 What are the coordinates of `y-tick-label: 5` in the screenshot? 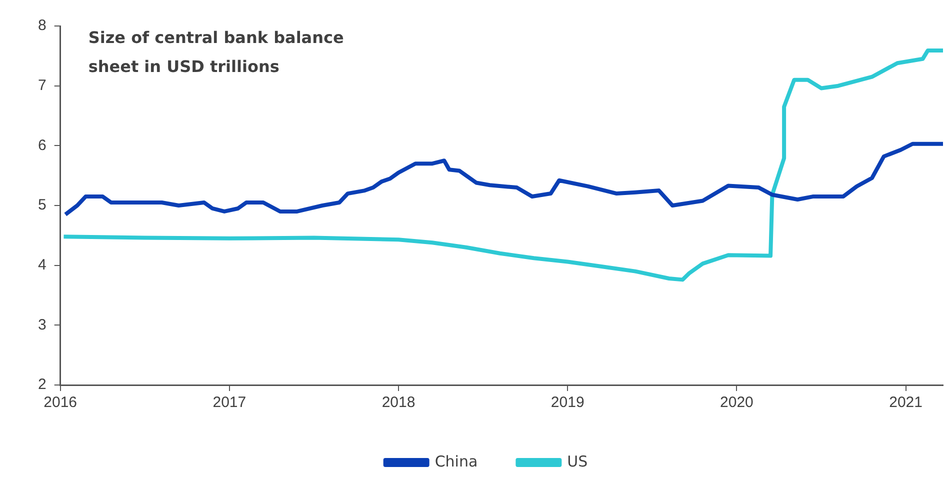 It's located at (42, 205).